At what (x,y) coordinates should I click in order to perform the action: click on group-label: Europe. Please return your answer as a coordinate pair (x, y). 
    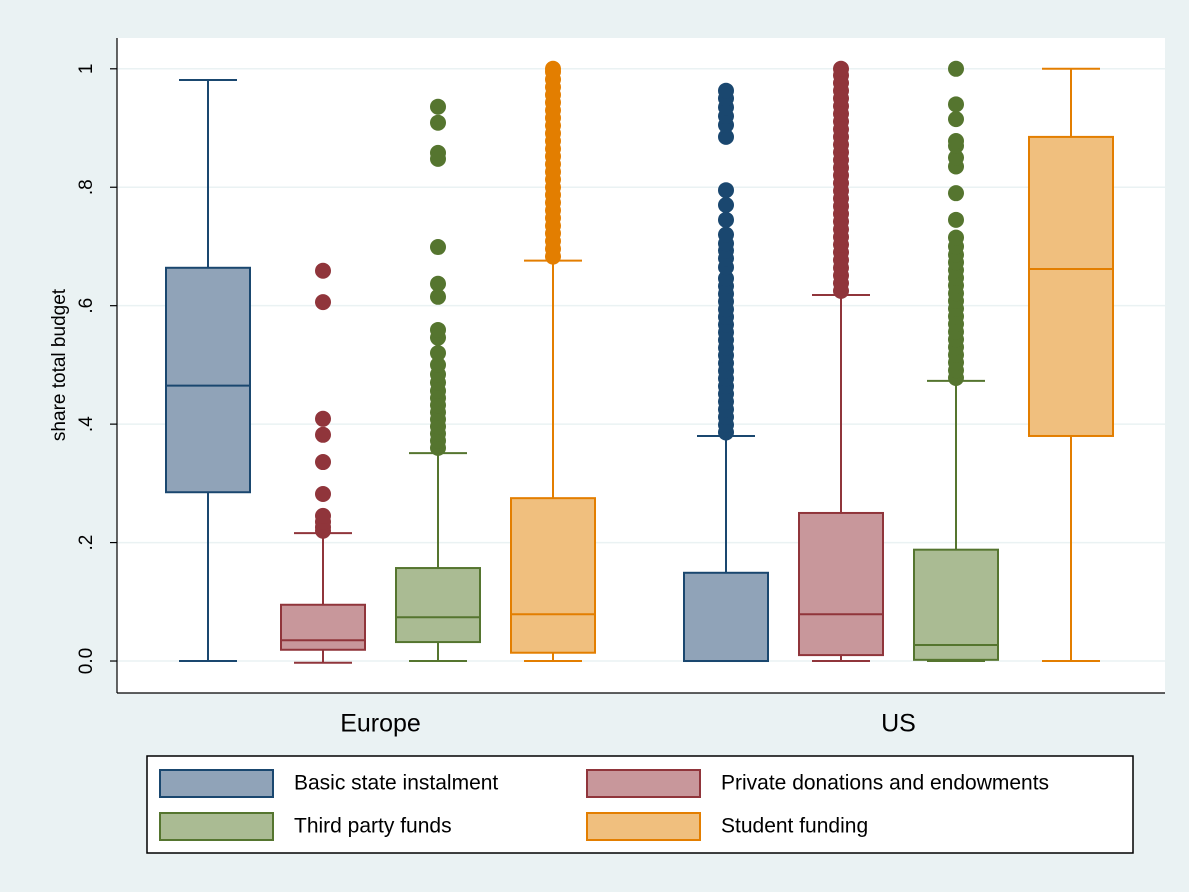
    Looking at the image, I should click on (380, 724).